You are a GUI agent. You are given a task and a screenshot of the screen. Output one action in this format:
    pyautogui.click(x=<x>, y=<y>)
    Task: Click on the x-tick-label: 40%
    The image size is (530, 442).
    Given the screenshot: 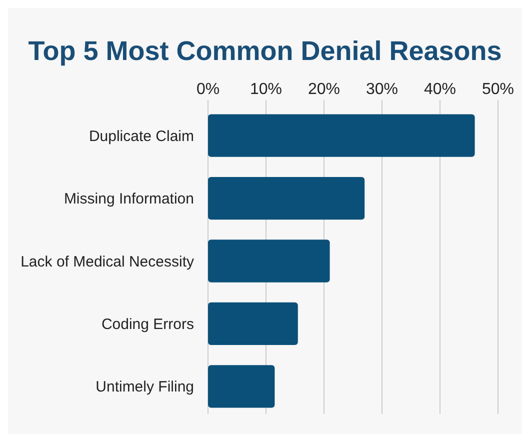 What is the action you would take?
    pyautogui.click(x=440, y=89)
    